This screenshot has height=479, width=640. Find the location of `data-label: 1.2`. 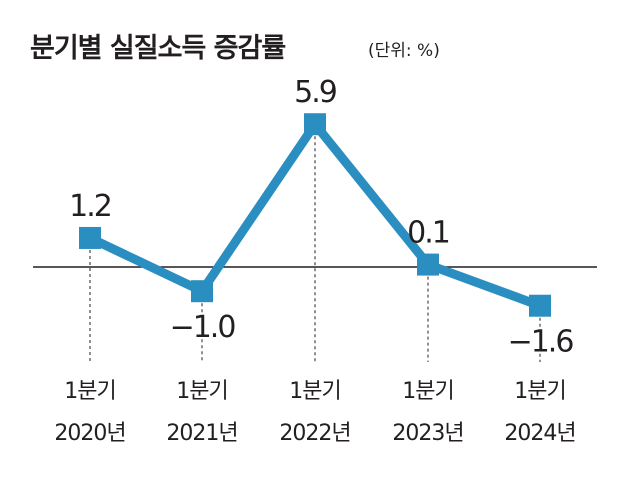

data-label: 1.2 is located at coordinates (90, 206).